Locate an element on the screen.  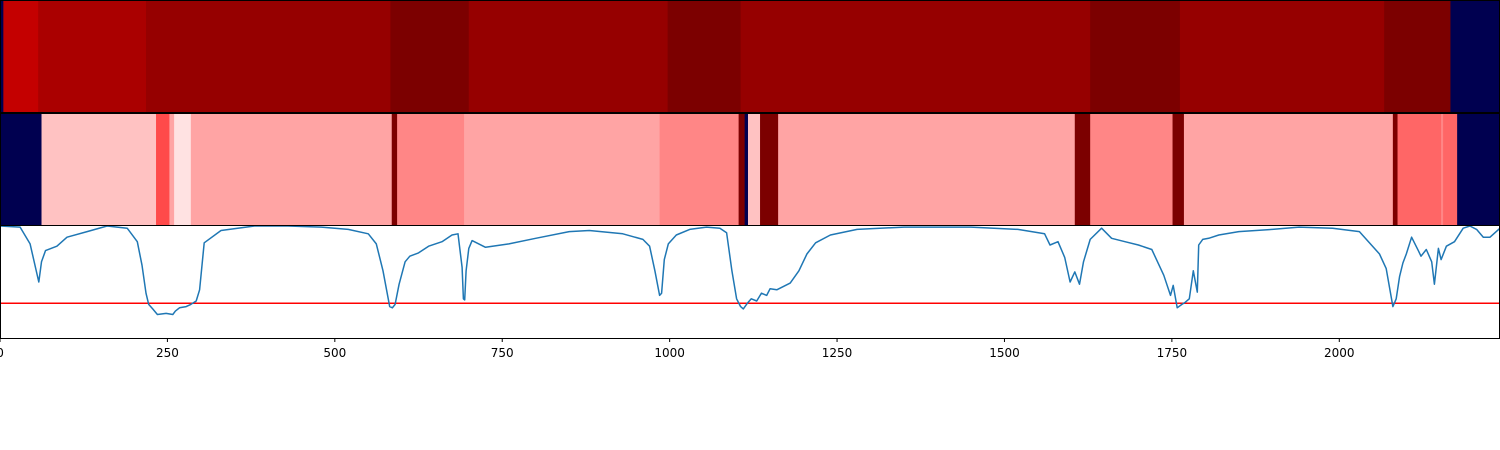
x-tick-label: 0 is located at coordinates (2, 353).